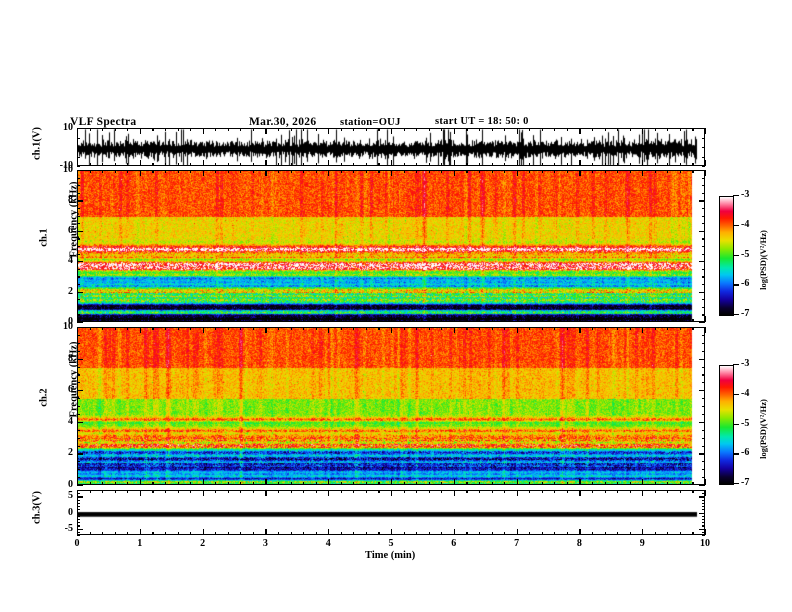  What do you see at coordinates (80, 497) in the screenshot?
I see `ch3-voltage-tick` at bounding box center [80, 497].